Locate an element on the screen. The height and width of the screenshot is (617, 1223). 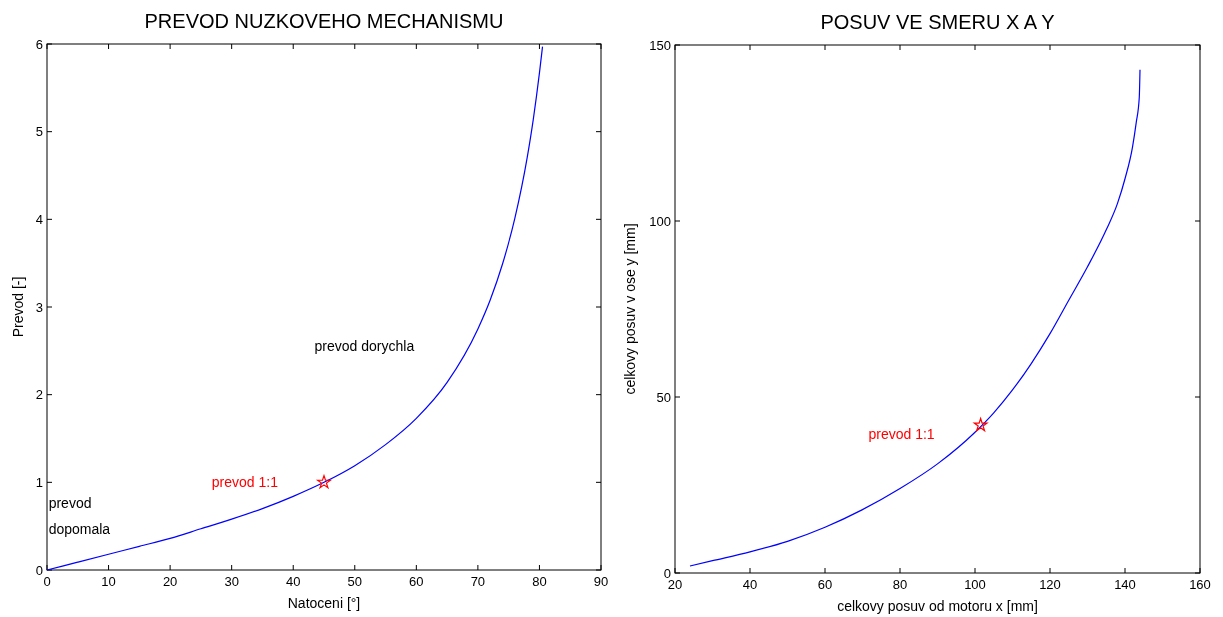
chart-title: PREVOD NUZKOVEHO MECHANISMU is located at coordinates (324, 21).